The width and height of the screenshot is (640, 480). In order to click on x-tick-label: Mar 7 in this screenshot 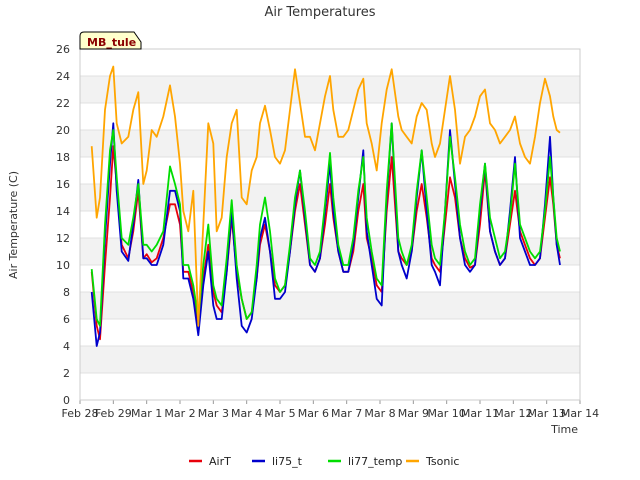, I will do `click(346, 413)`.